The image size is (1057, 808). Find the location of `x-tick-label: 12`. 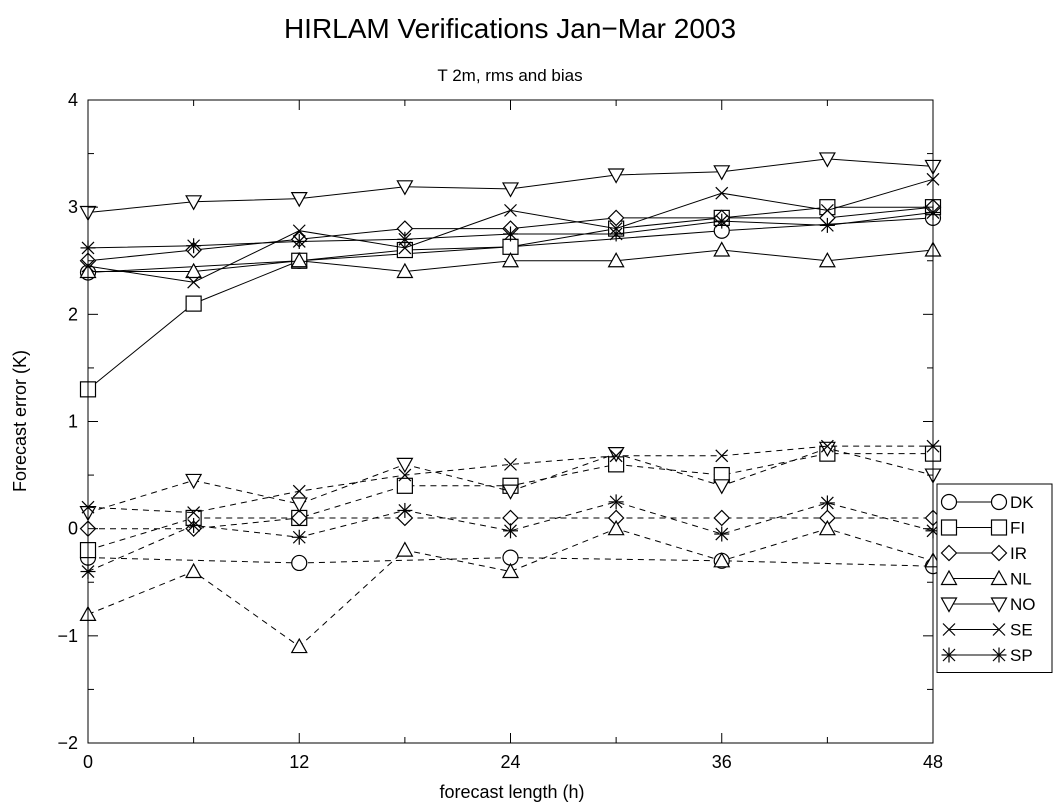

x-tick-label: 12 is located at coordinates (299, 762).